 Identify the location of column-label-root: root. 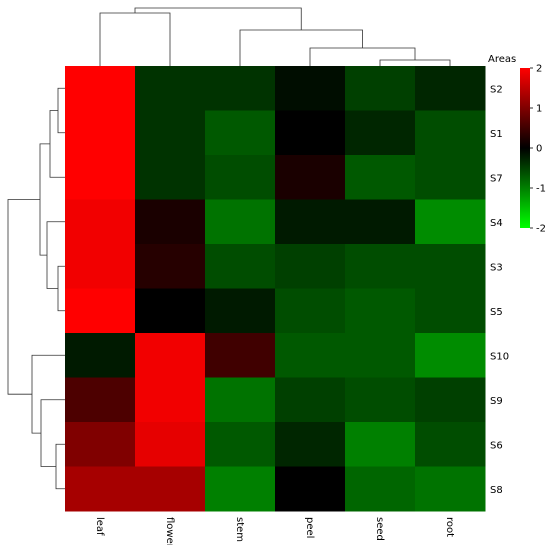
(449, 527).